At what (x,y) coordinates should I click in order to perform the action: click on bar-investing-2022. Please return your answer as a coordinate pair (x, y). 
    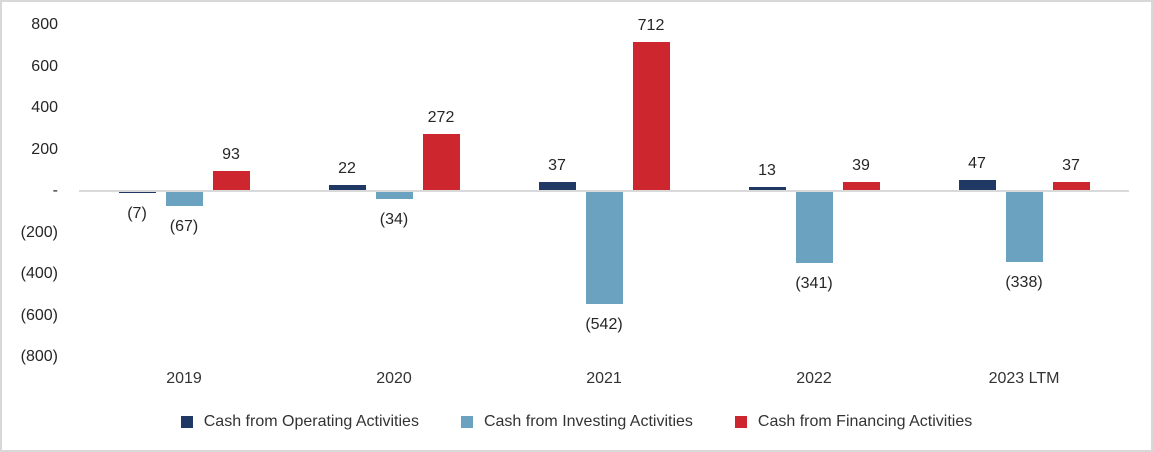
    Looking at the image, I should click on (814, 227).